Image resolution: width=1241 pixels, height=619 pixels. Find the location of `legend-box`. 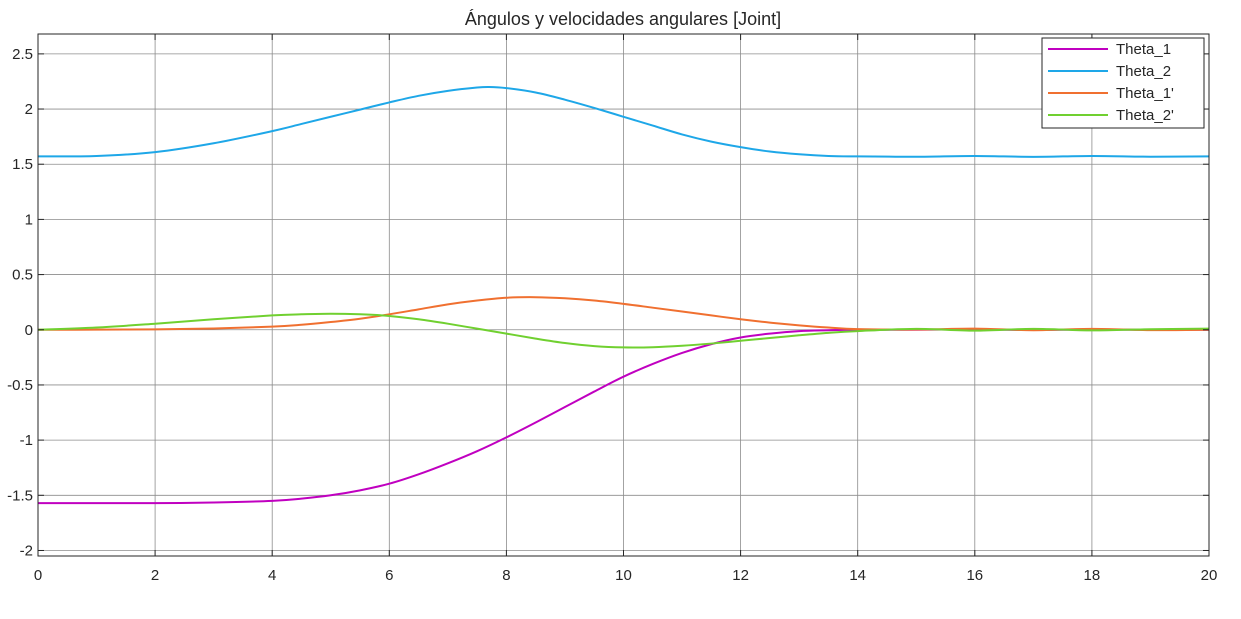

legend-box is located at coordinates (1123, 83).